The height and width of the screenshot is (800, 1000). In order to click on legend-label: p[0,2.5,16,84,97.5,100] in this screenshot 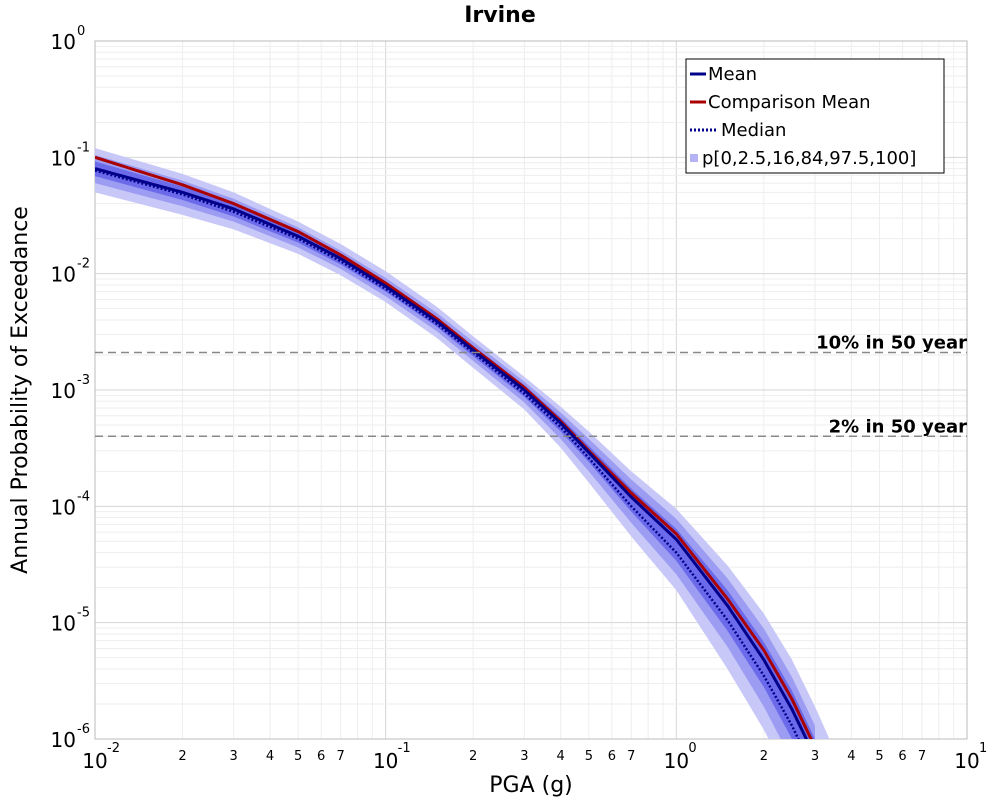, I will do `click(809, 158)`.